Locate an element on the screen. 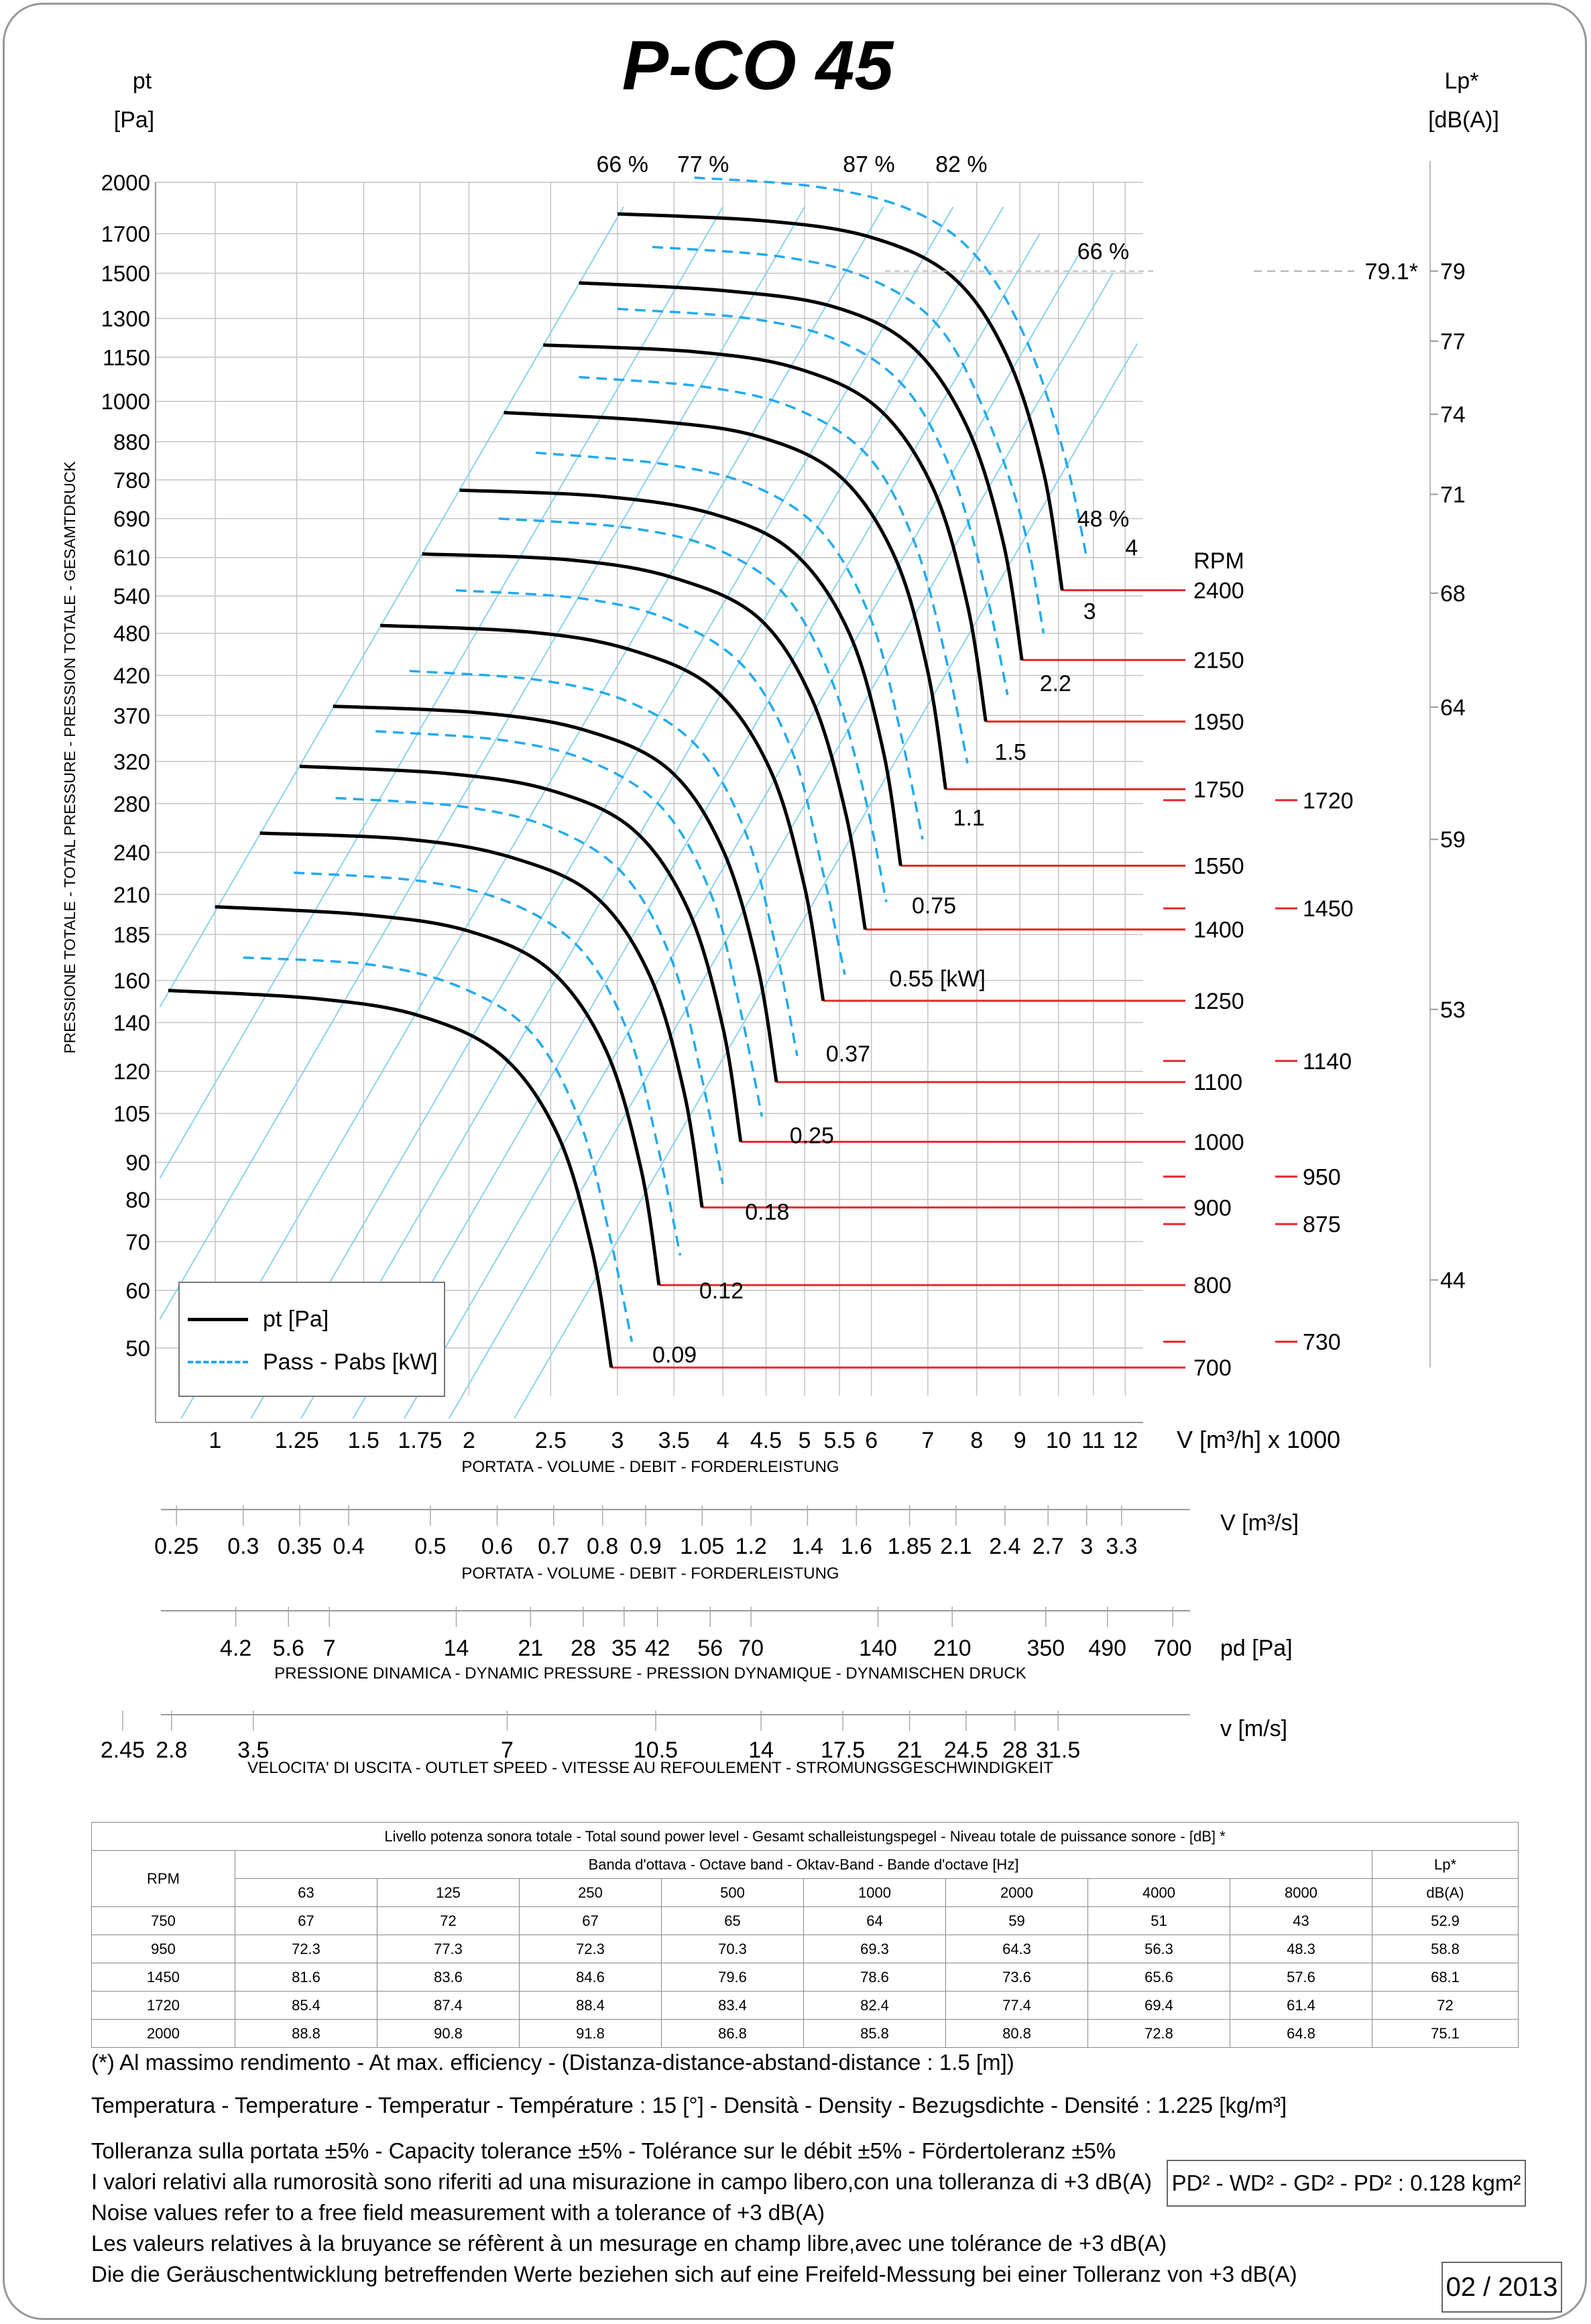 The width and height of the screenshot is (1591, 2324). volume-m3s-tick-label: 0.6 is located at coordinates (497, 1546).